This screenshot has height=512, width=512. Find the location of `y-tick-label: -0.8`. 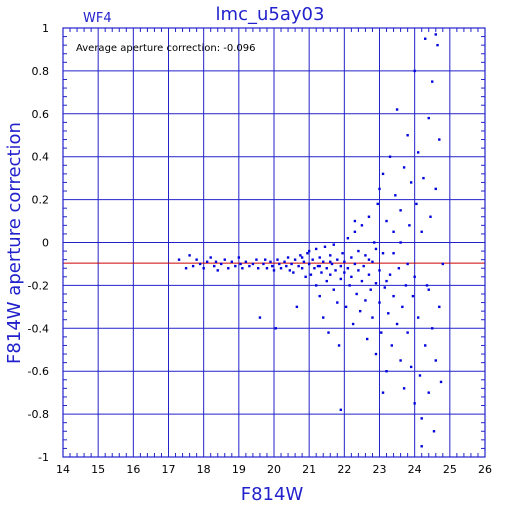

y-tick-label: -0.8 is located at coordinates (38, 414).